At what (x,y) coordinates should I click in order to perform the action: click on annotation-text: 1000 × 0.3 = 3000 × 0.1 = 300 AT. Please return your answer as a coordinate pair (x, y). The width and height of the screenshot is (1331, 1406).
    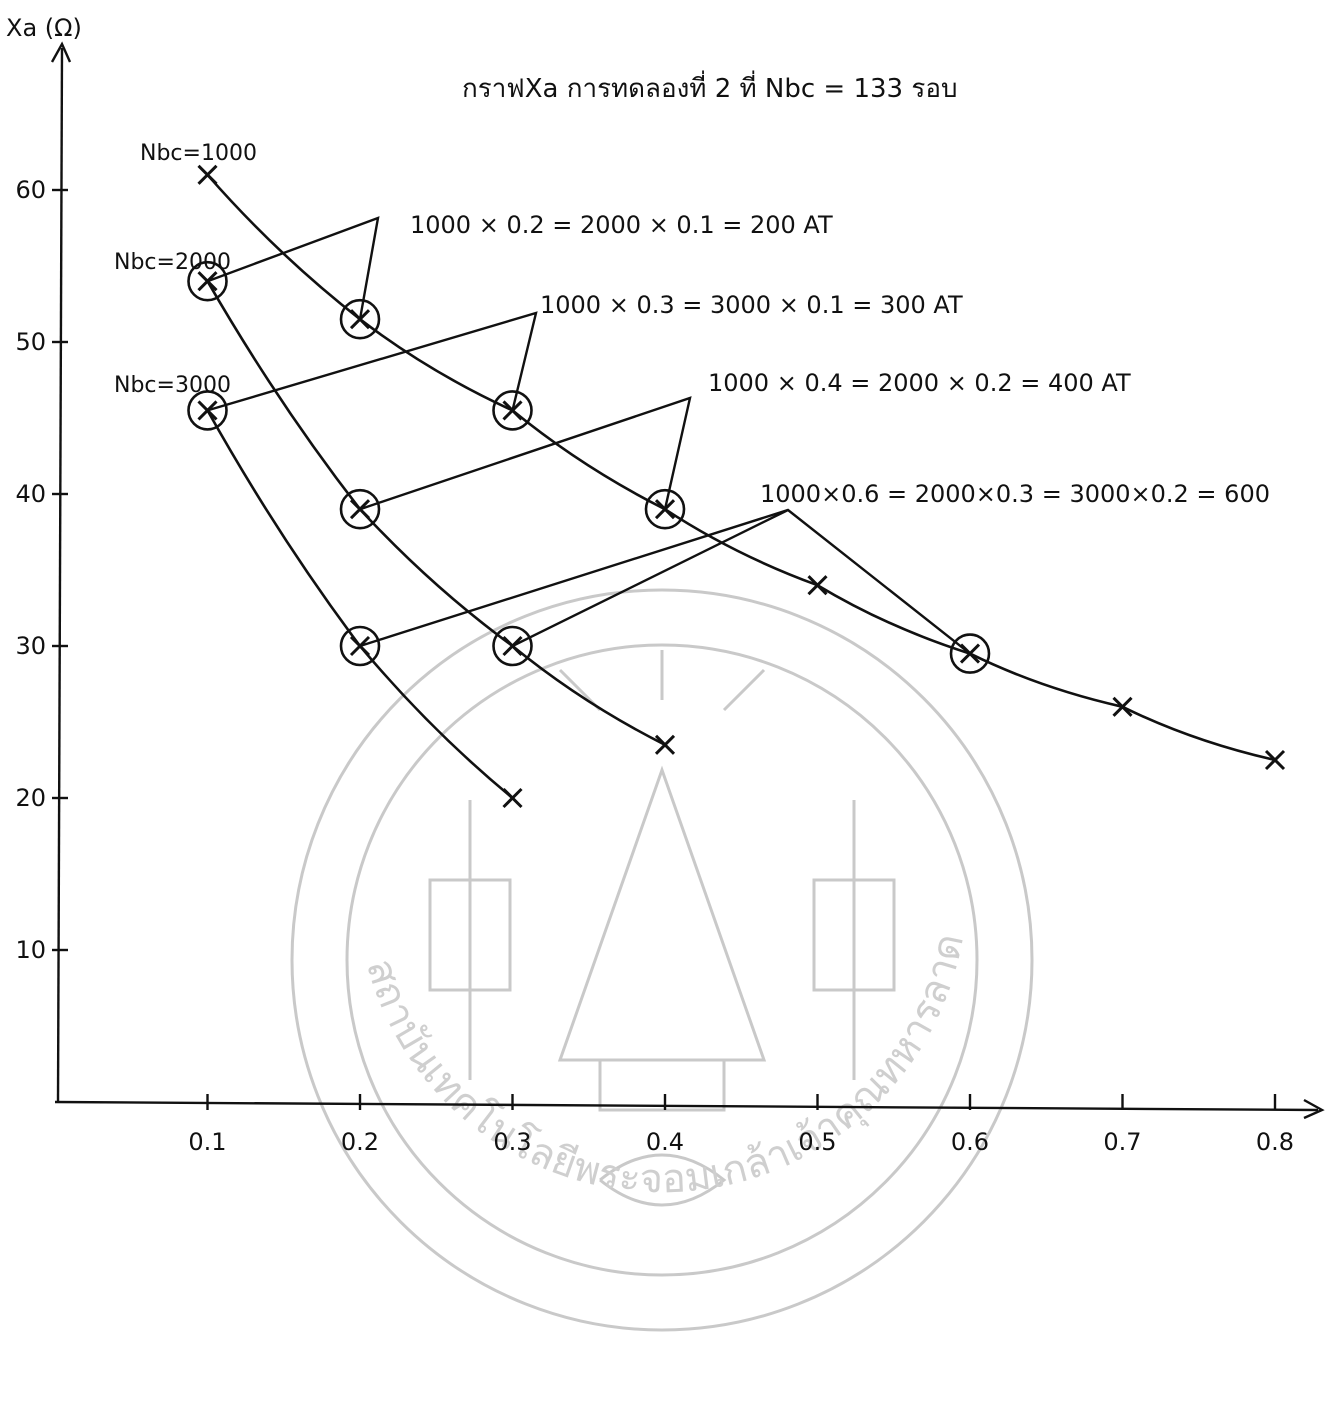
    Looking at the image, I should click on (751, 305).